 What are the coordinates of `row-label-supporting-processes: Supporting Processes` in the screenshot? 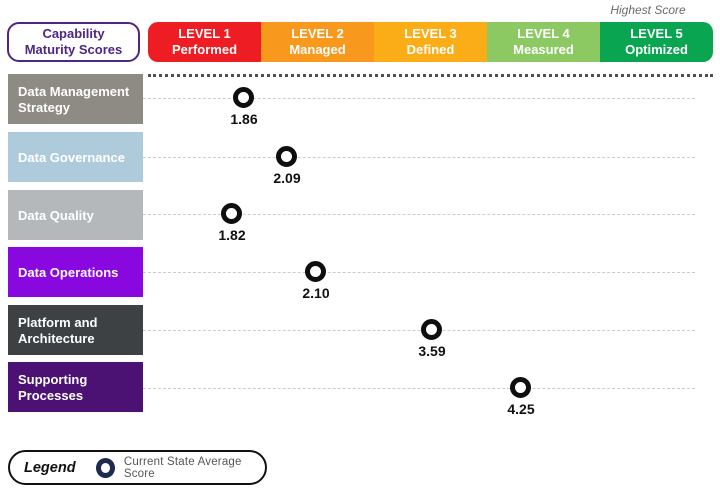 It's located at (75, 387).